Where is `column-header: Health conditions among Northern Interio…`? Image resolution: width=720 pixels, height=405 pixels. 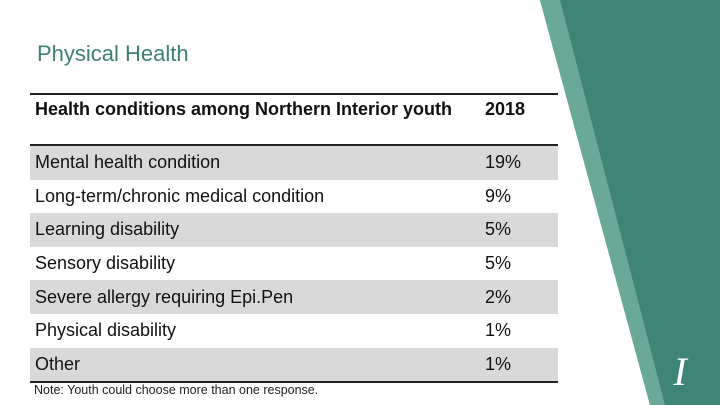 column-header: Health conditions among Northern Interio… is located at coordinates (244, 109).